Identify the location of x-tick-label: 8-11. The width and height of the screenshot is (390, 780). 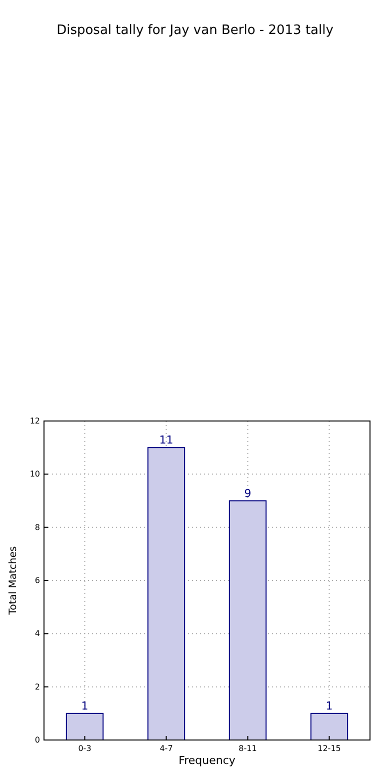
(247, 748).